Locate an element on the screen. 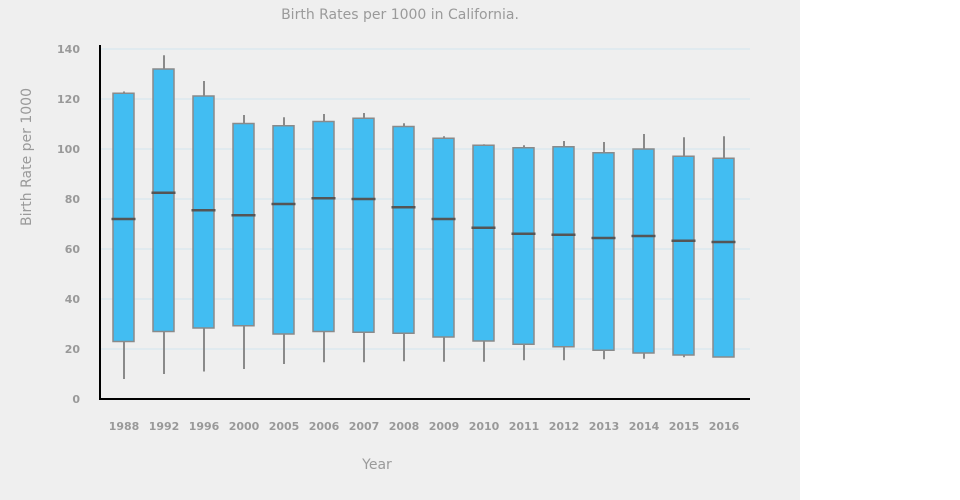  box-2010 is located at coordinates (483, 253).